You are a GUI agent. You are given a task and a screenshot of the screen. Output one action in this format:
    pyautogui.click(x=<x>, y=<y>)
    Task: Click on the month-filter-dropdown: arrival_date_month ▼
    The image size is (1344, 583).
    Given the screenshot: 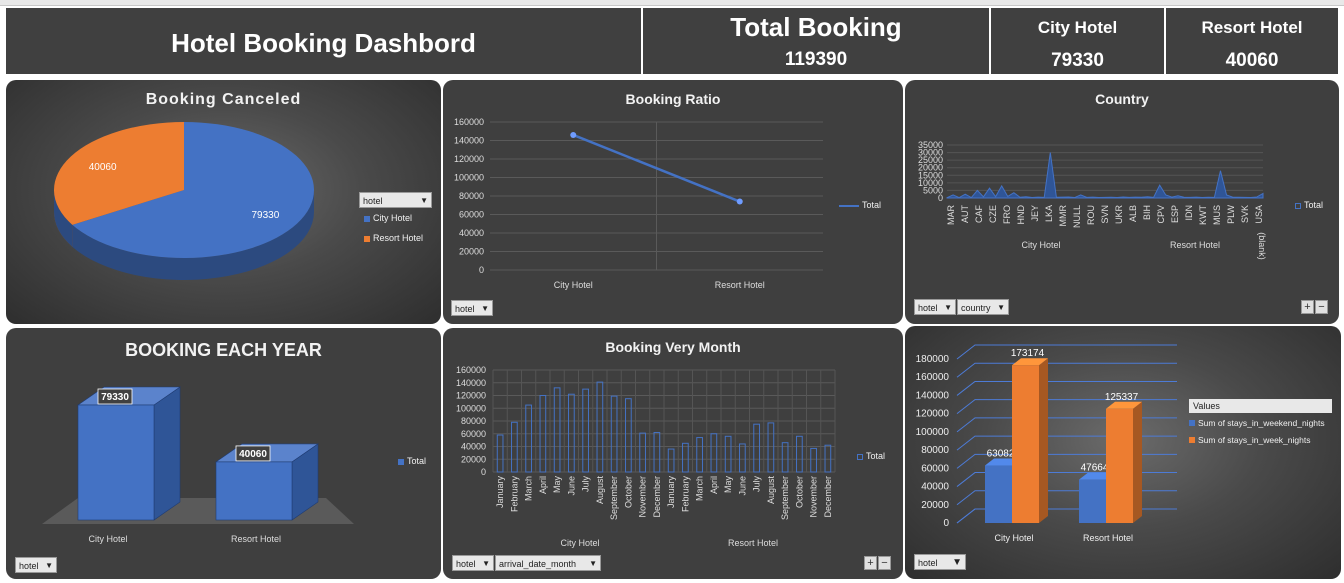 What is the action you would take?
    pyautogui.click(x=548, y=563)
    